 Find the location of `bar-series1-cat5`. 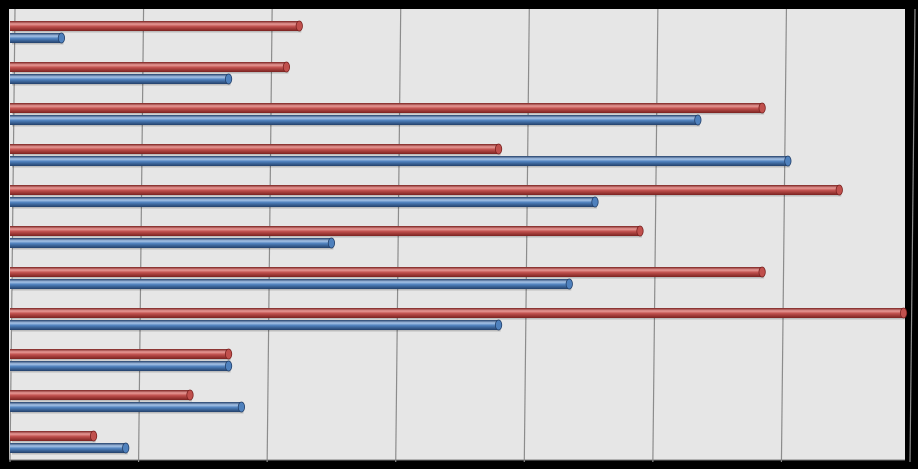

bar-series1-cat5 is located at coordinates (426, 190).